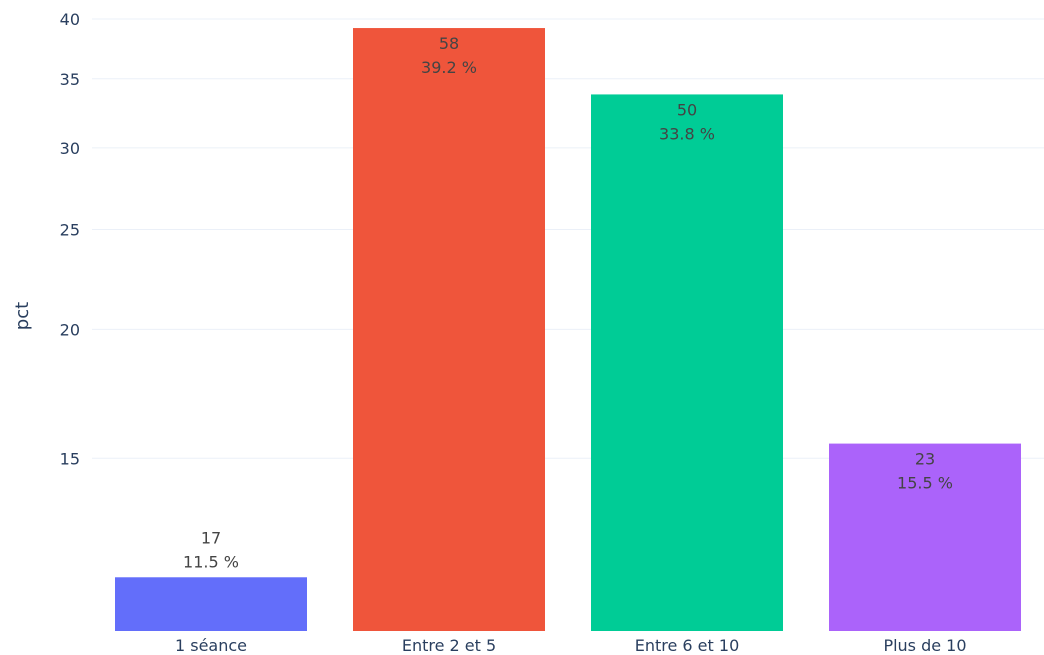 Image resolution: width=1044 pixels, height=655 pixels. I want to click on y-tick-label: 40, so click(70, 19).